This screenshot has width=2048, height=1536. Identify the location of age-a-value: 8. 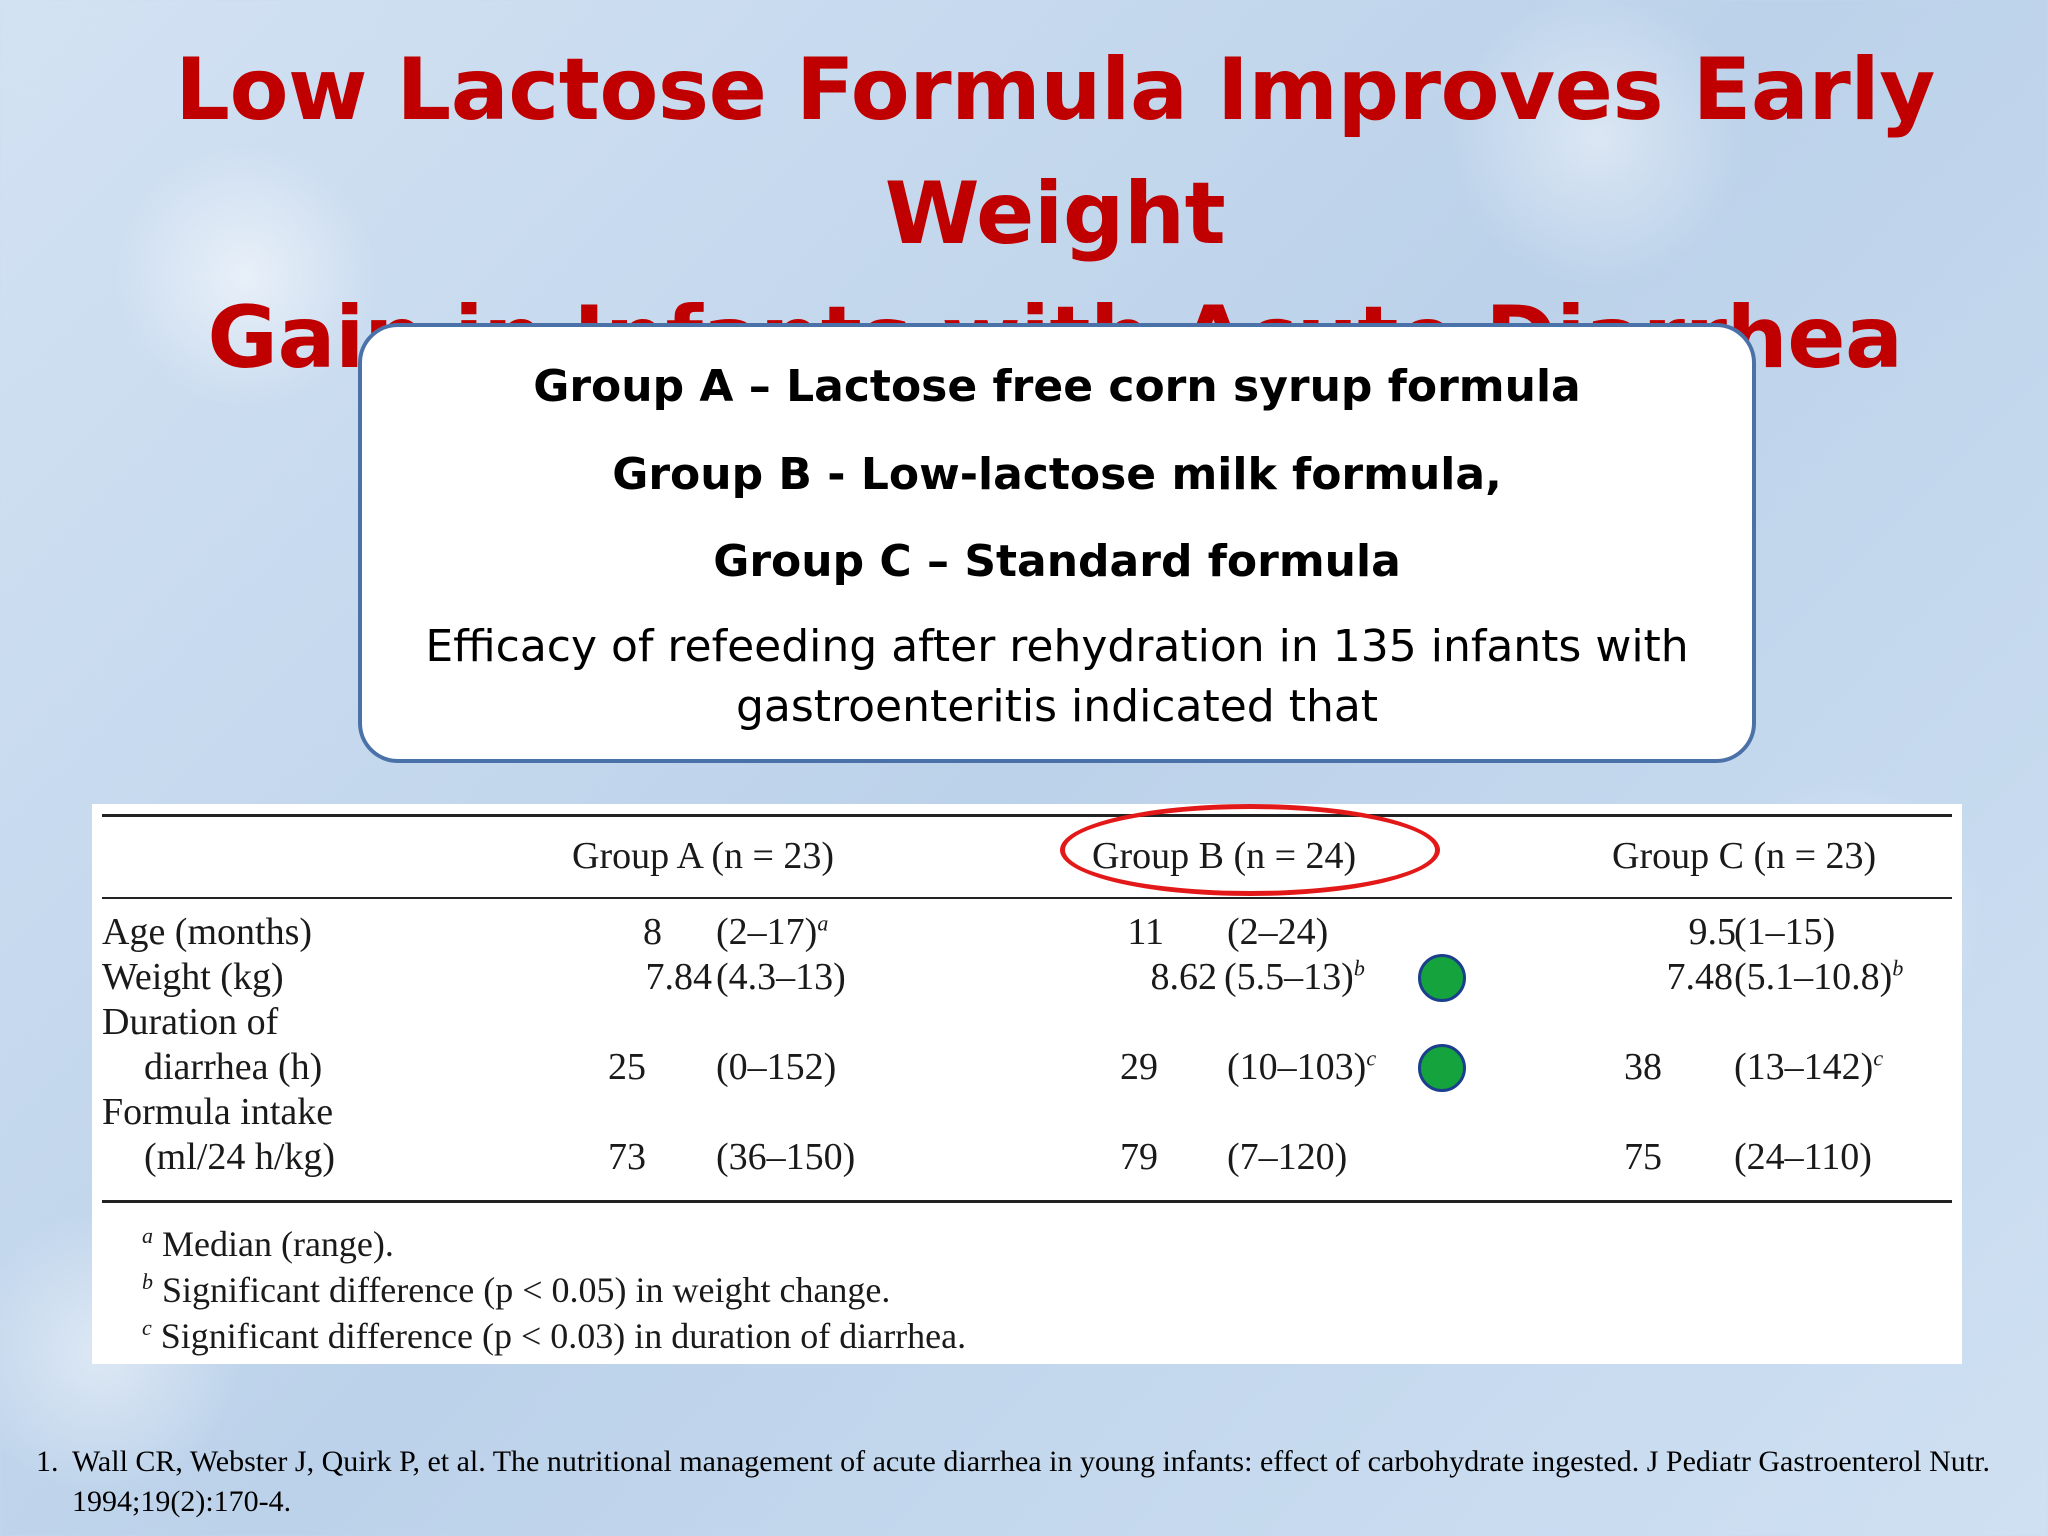
(652, 932).